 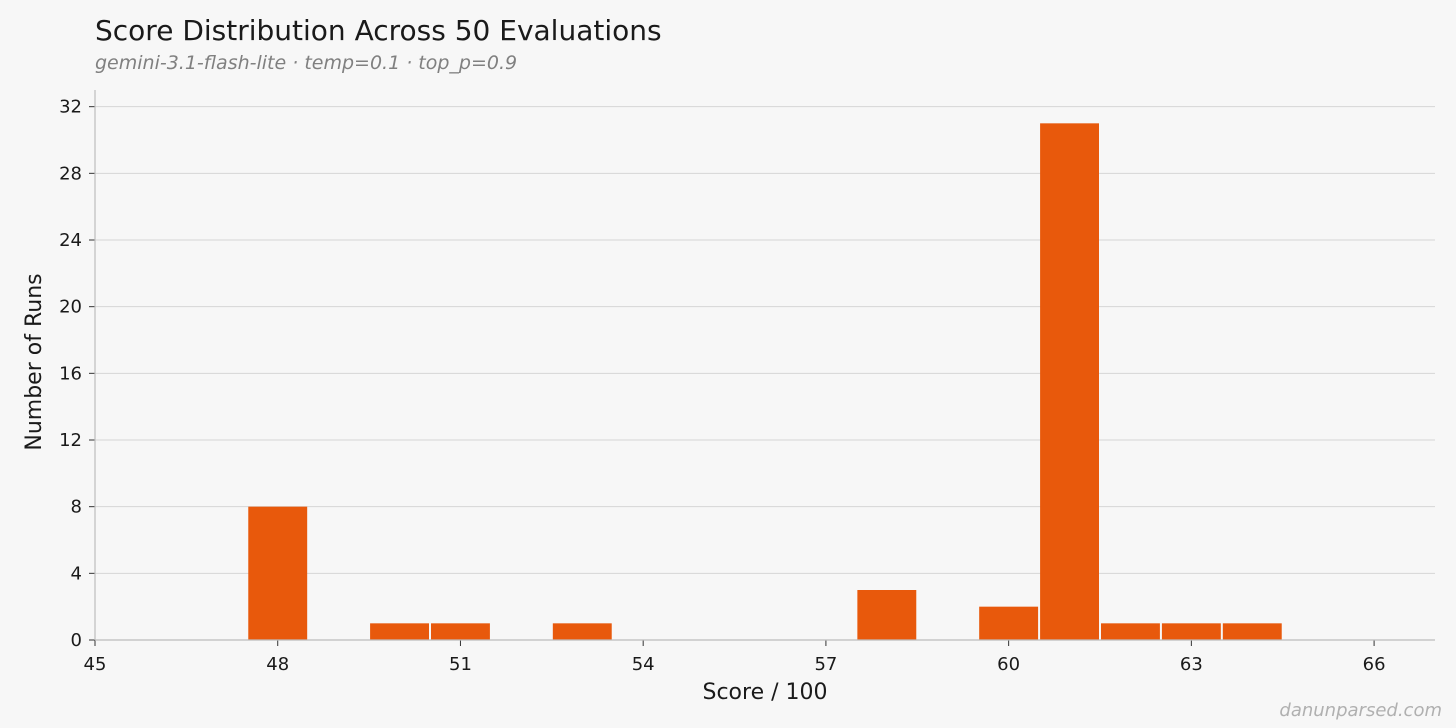 What do you see at coordinates (76, 573) in the screenshot?
I see `y-tick-label: 4` at bounding box center [76, 573].